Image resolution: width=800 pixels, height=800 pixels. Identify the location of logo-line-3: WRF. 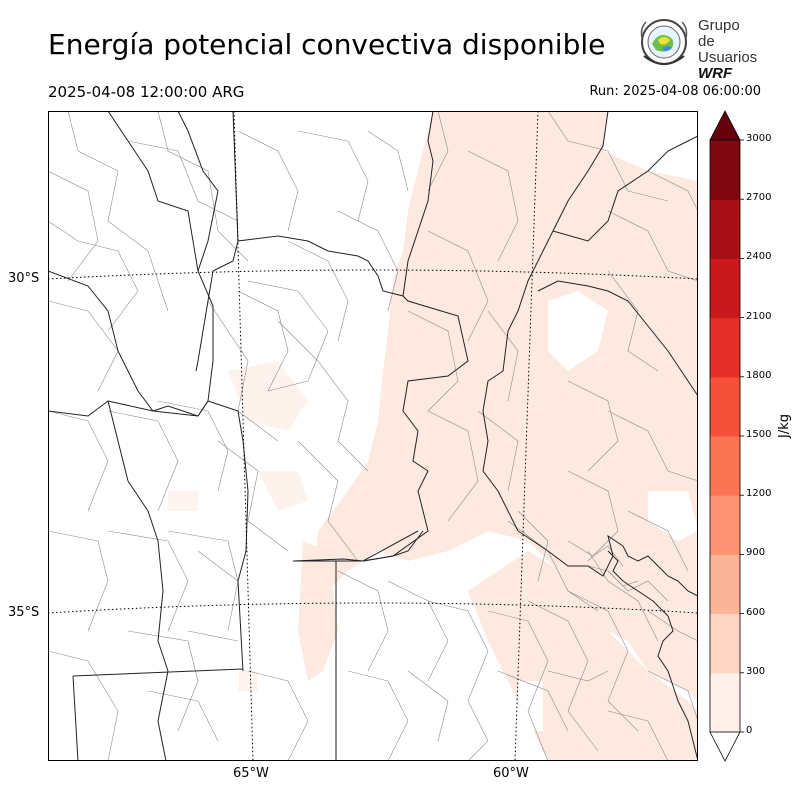
(715, 73).